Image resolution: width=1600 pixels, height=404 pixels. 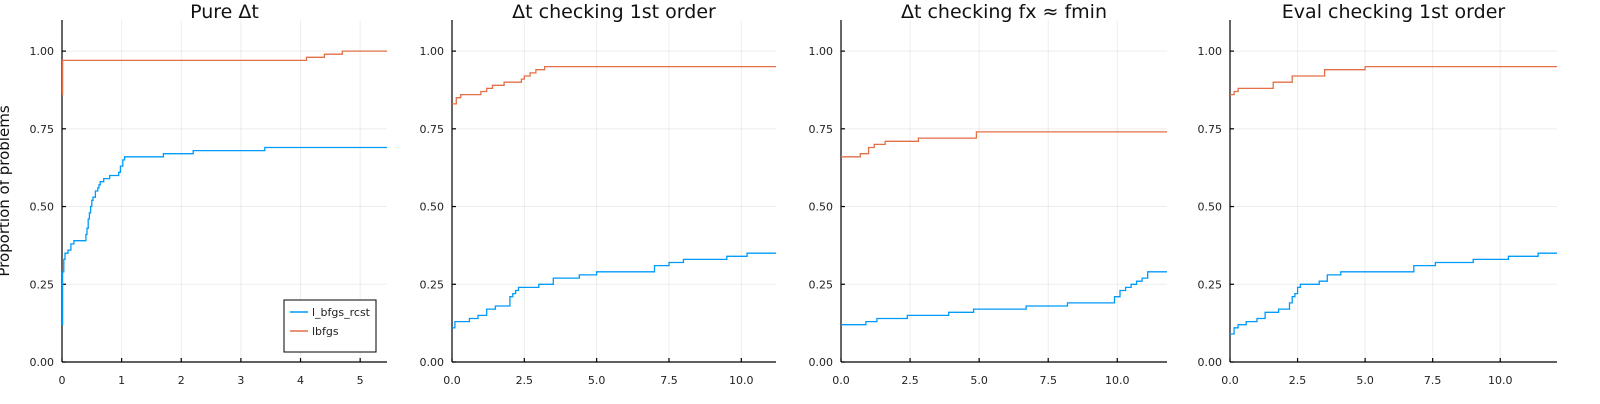 What do you see at coordinates (341, 312) in the screenshot?
I see `legend-label: l_bfgs_rcst` at bounding box center [341, 312].